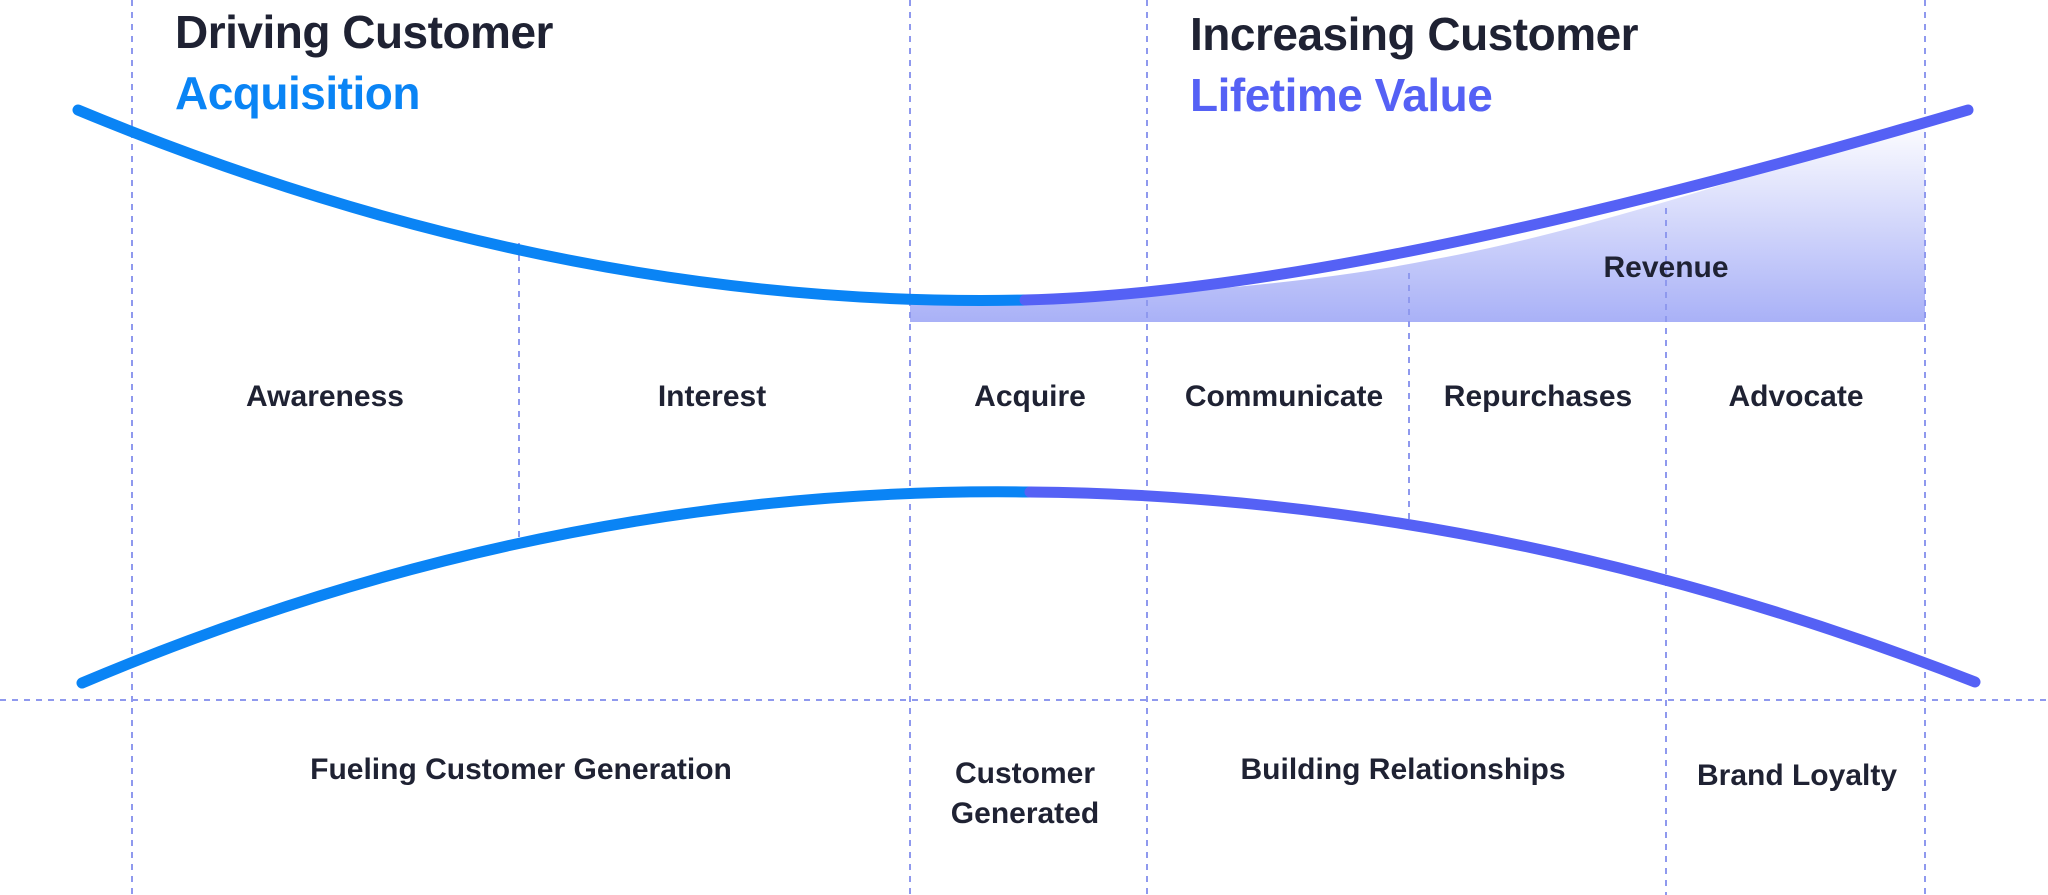 Image resolution: width=2048 pixels, height=895 pixels. I want to click on revenue-area, so click(1417, 220).